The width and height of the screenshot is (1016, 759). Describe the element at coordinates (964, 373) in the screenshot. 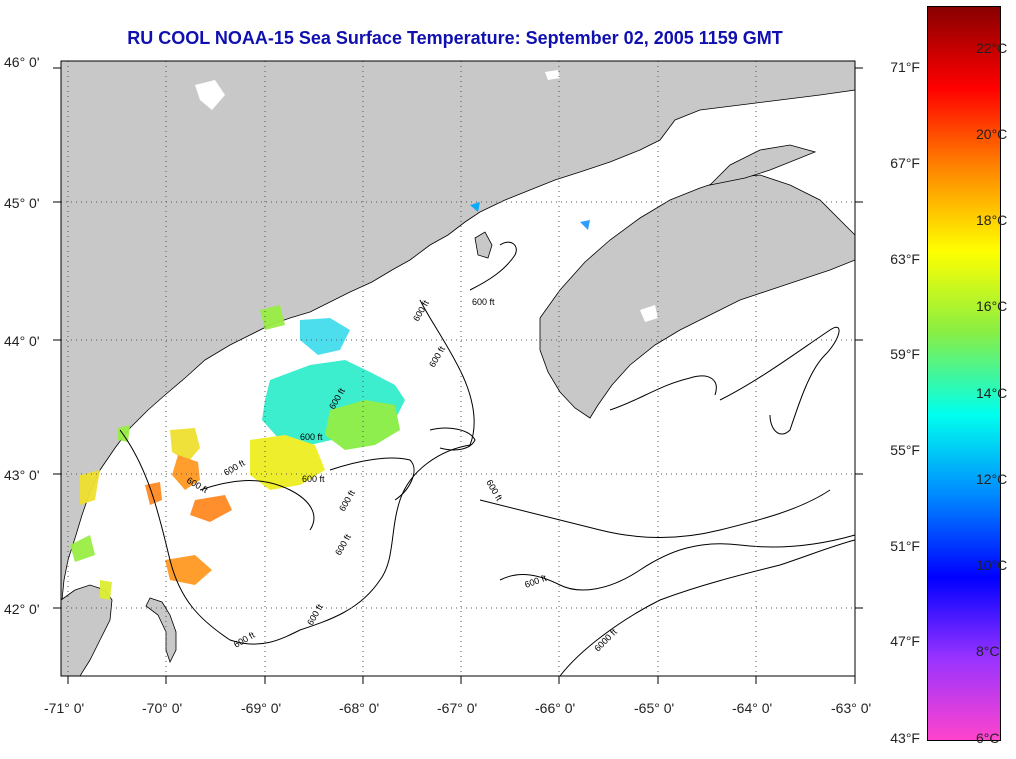

I see `temperature-colorbar` at that location.